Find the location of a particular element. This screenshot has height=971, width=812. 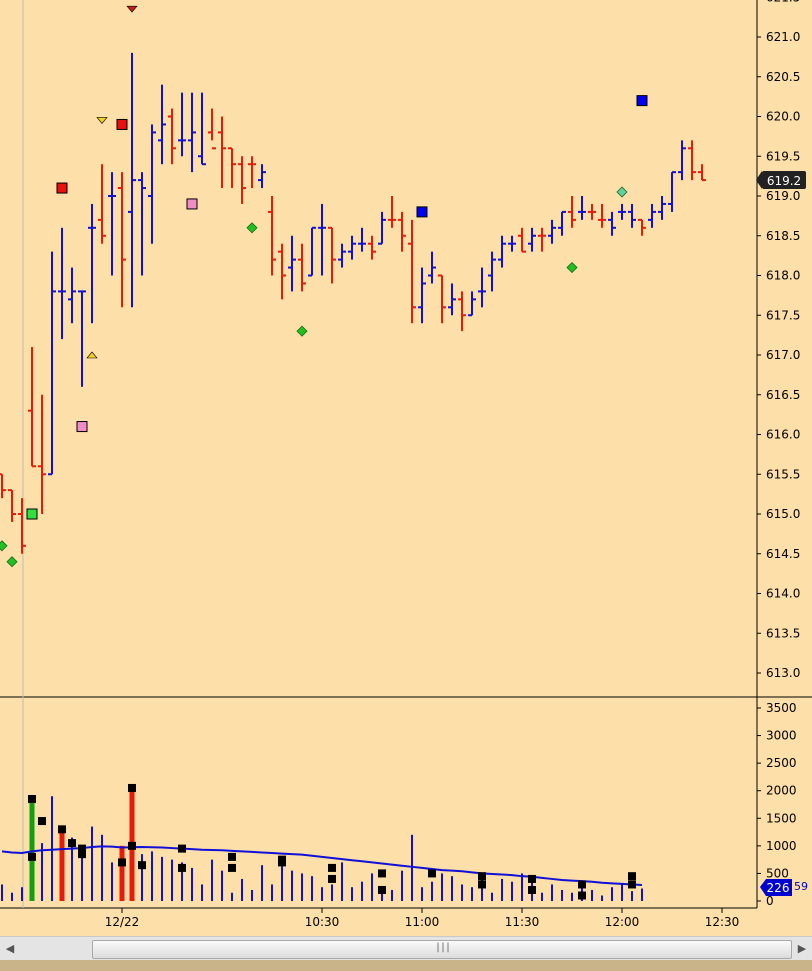

scrollbar-thumb: ||| is located at coordinates (442, 949).